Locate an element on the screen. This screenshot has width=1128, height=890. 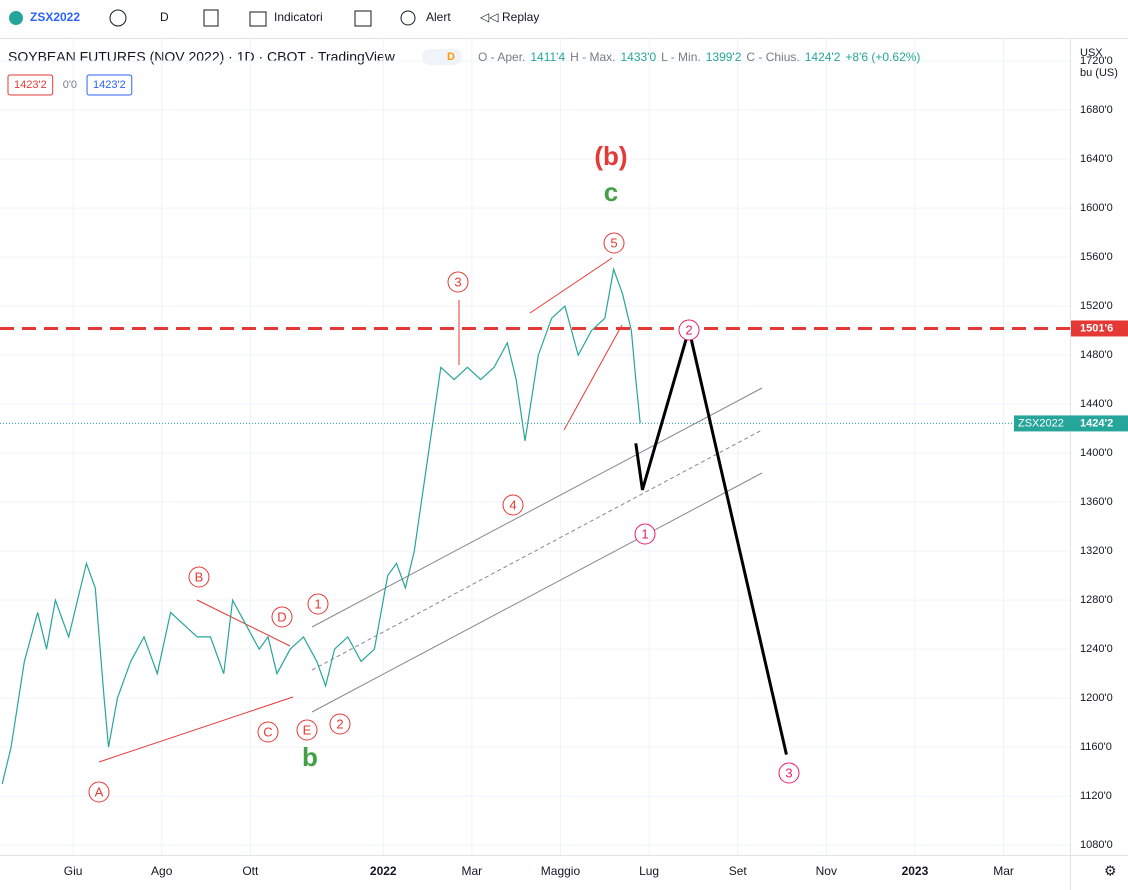
y-tick-label: 1400'0 is located at coordinates (1096, 453).